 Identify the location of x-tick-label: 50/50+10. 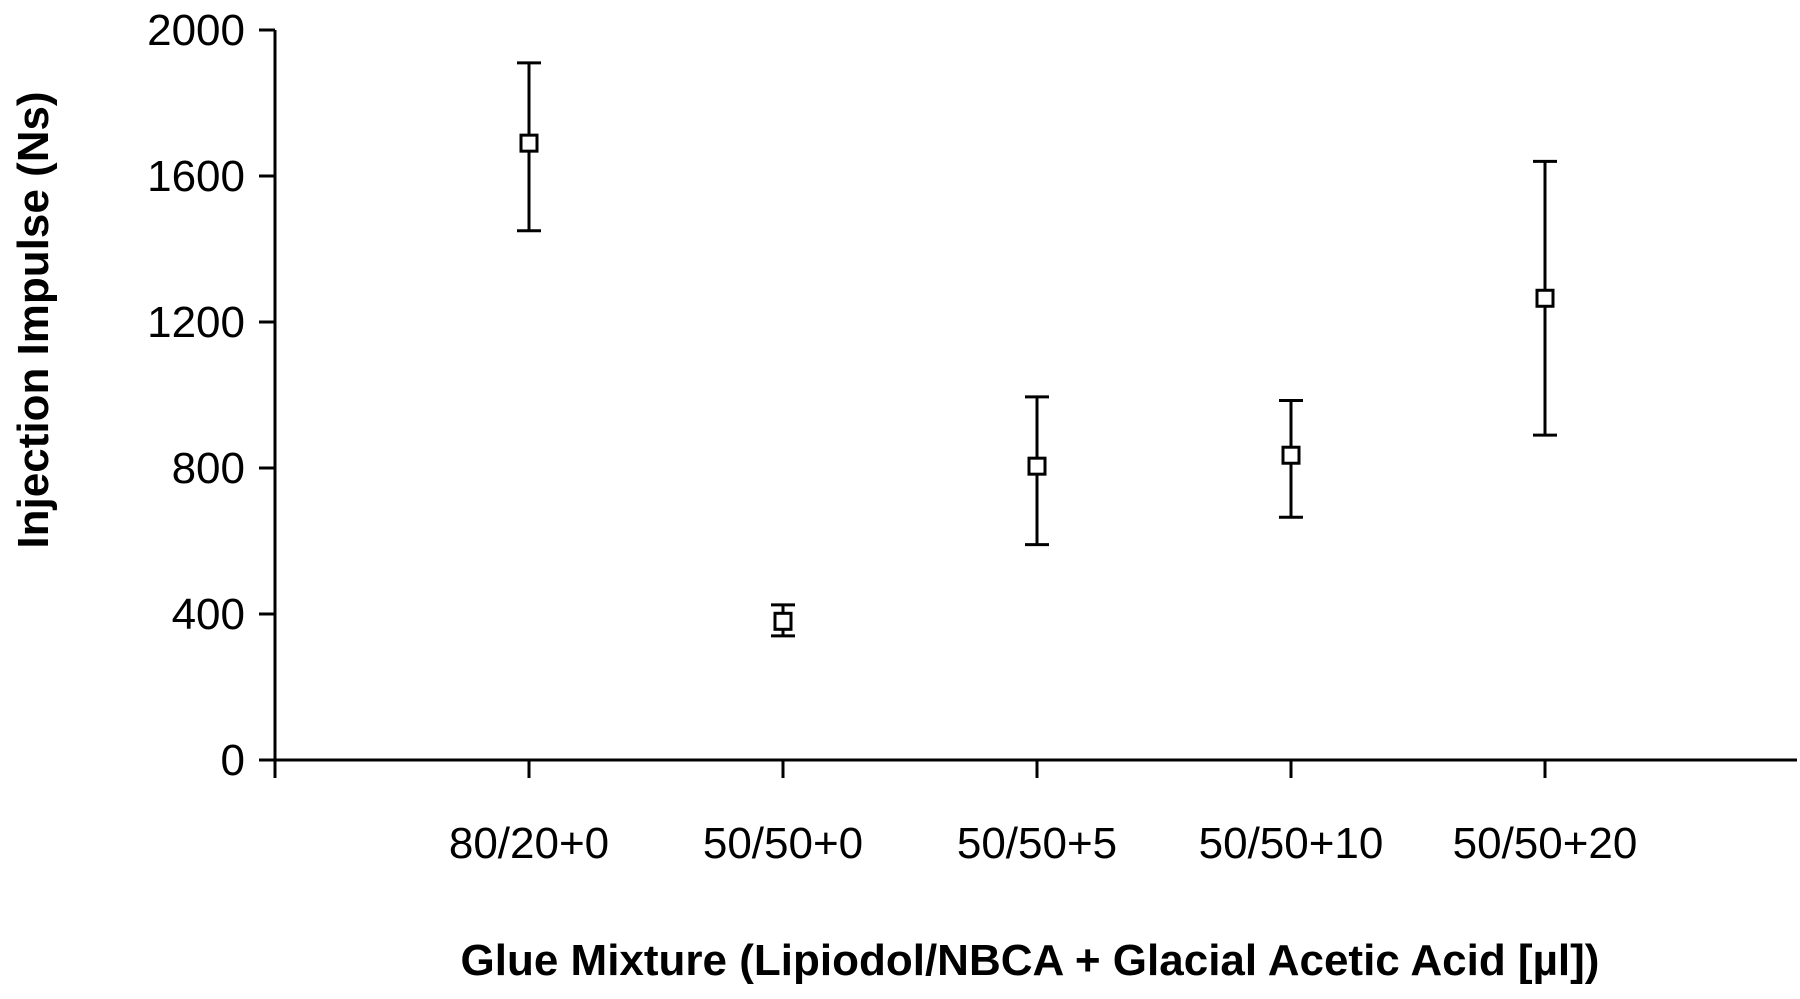
(1291, 843).